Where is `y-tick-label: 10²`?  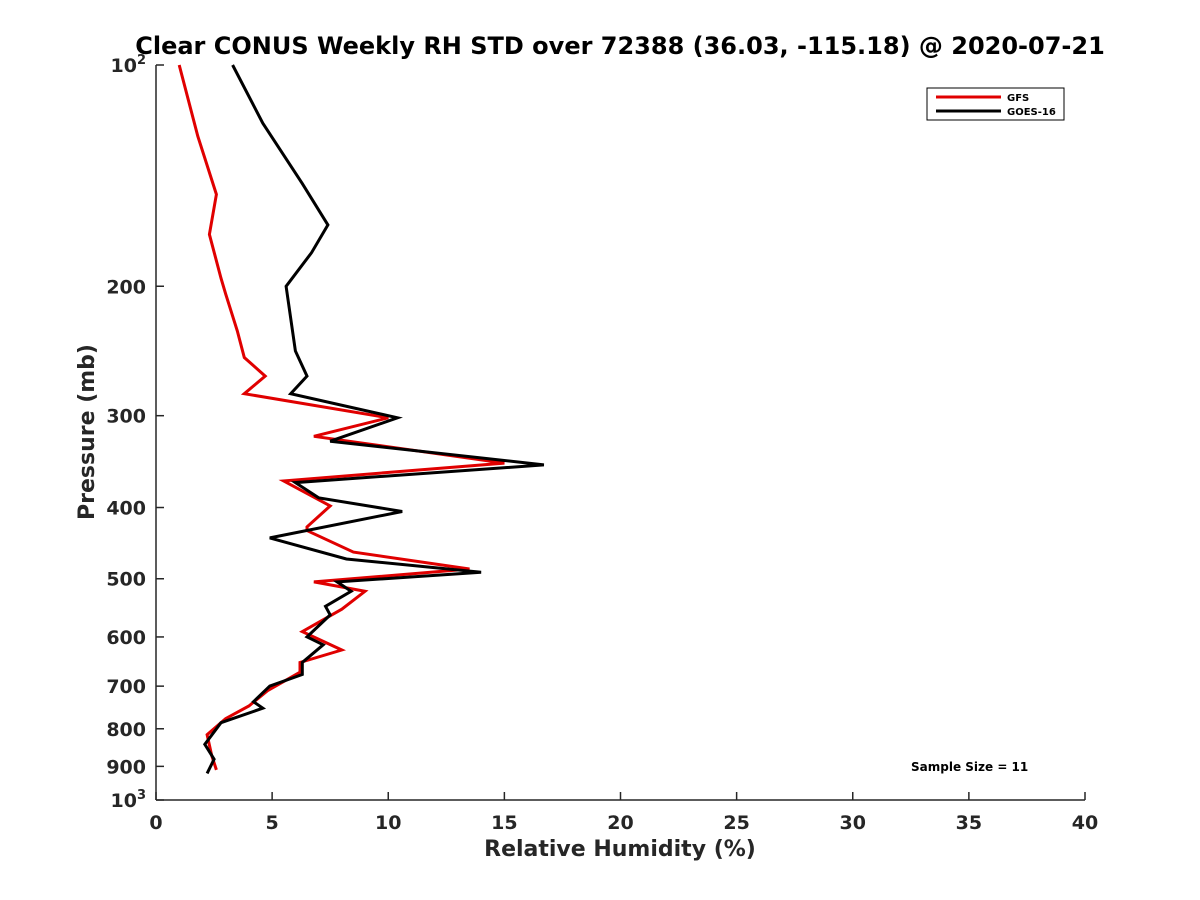 y-tick-label: 10² is located at coordinates (129, 65).